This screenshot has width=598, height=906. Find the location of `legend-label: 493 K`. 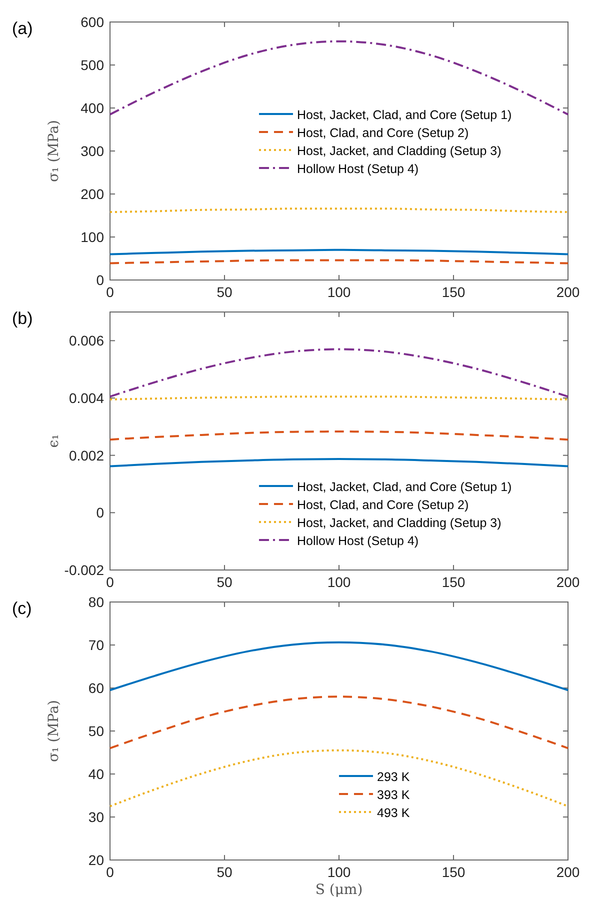

legend-label: 493 K is located at coordinates (393, 813).